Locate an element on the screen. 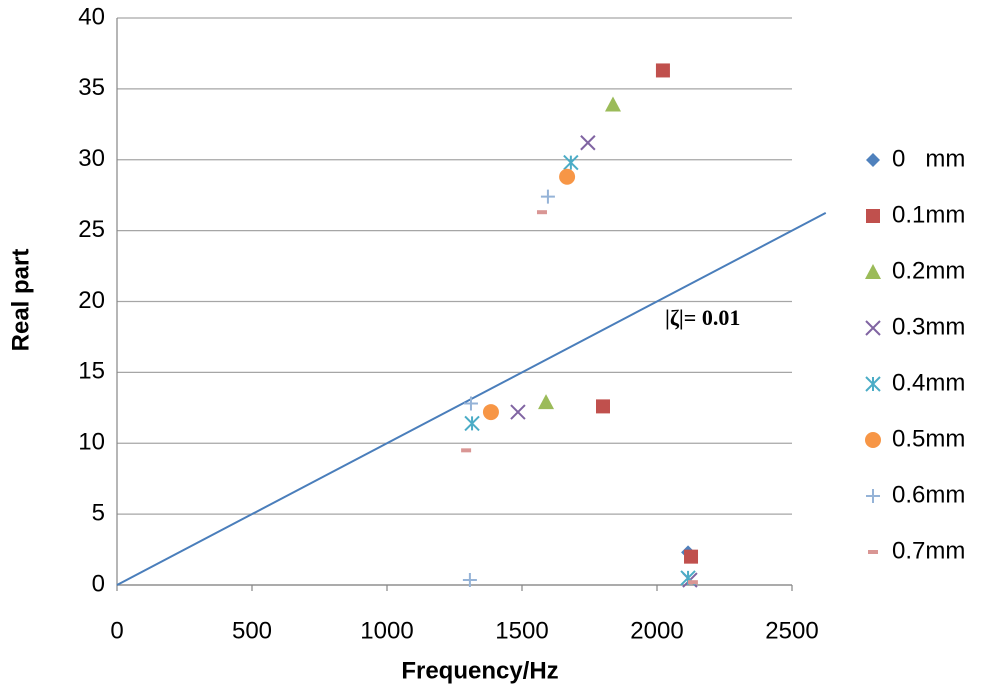  y-tick-label: 20 is located at coordinates (91, 300).